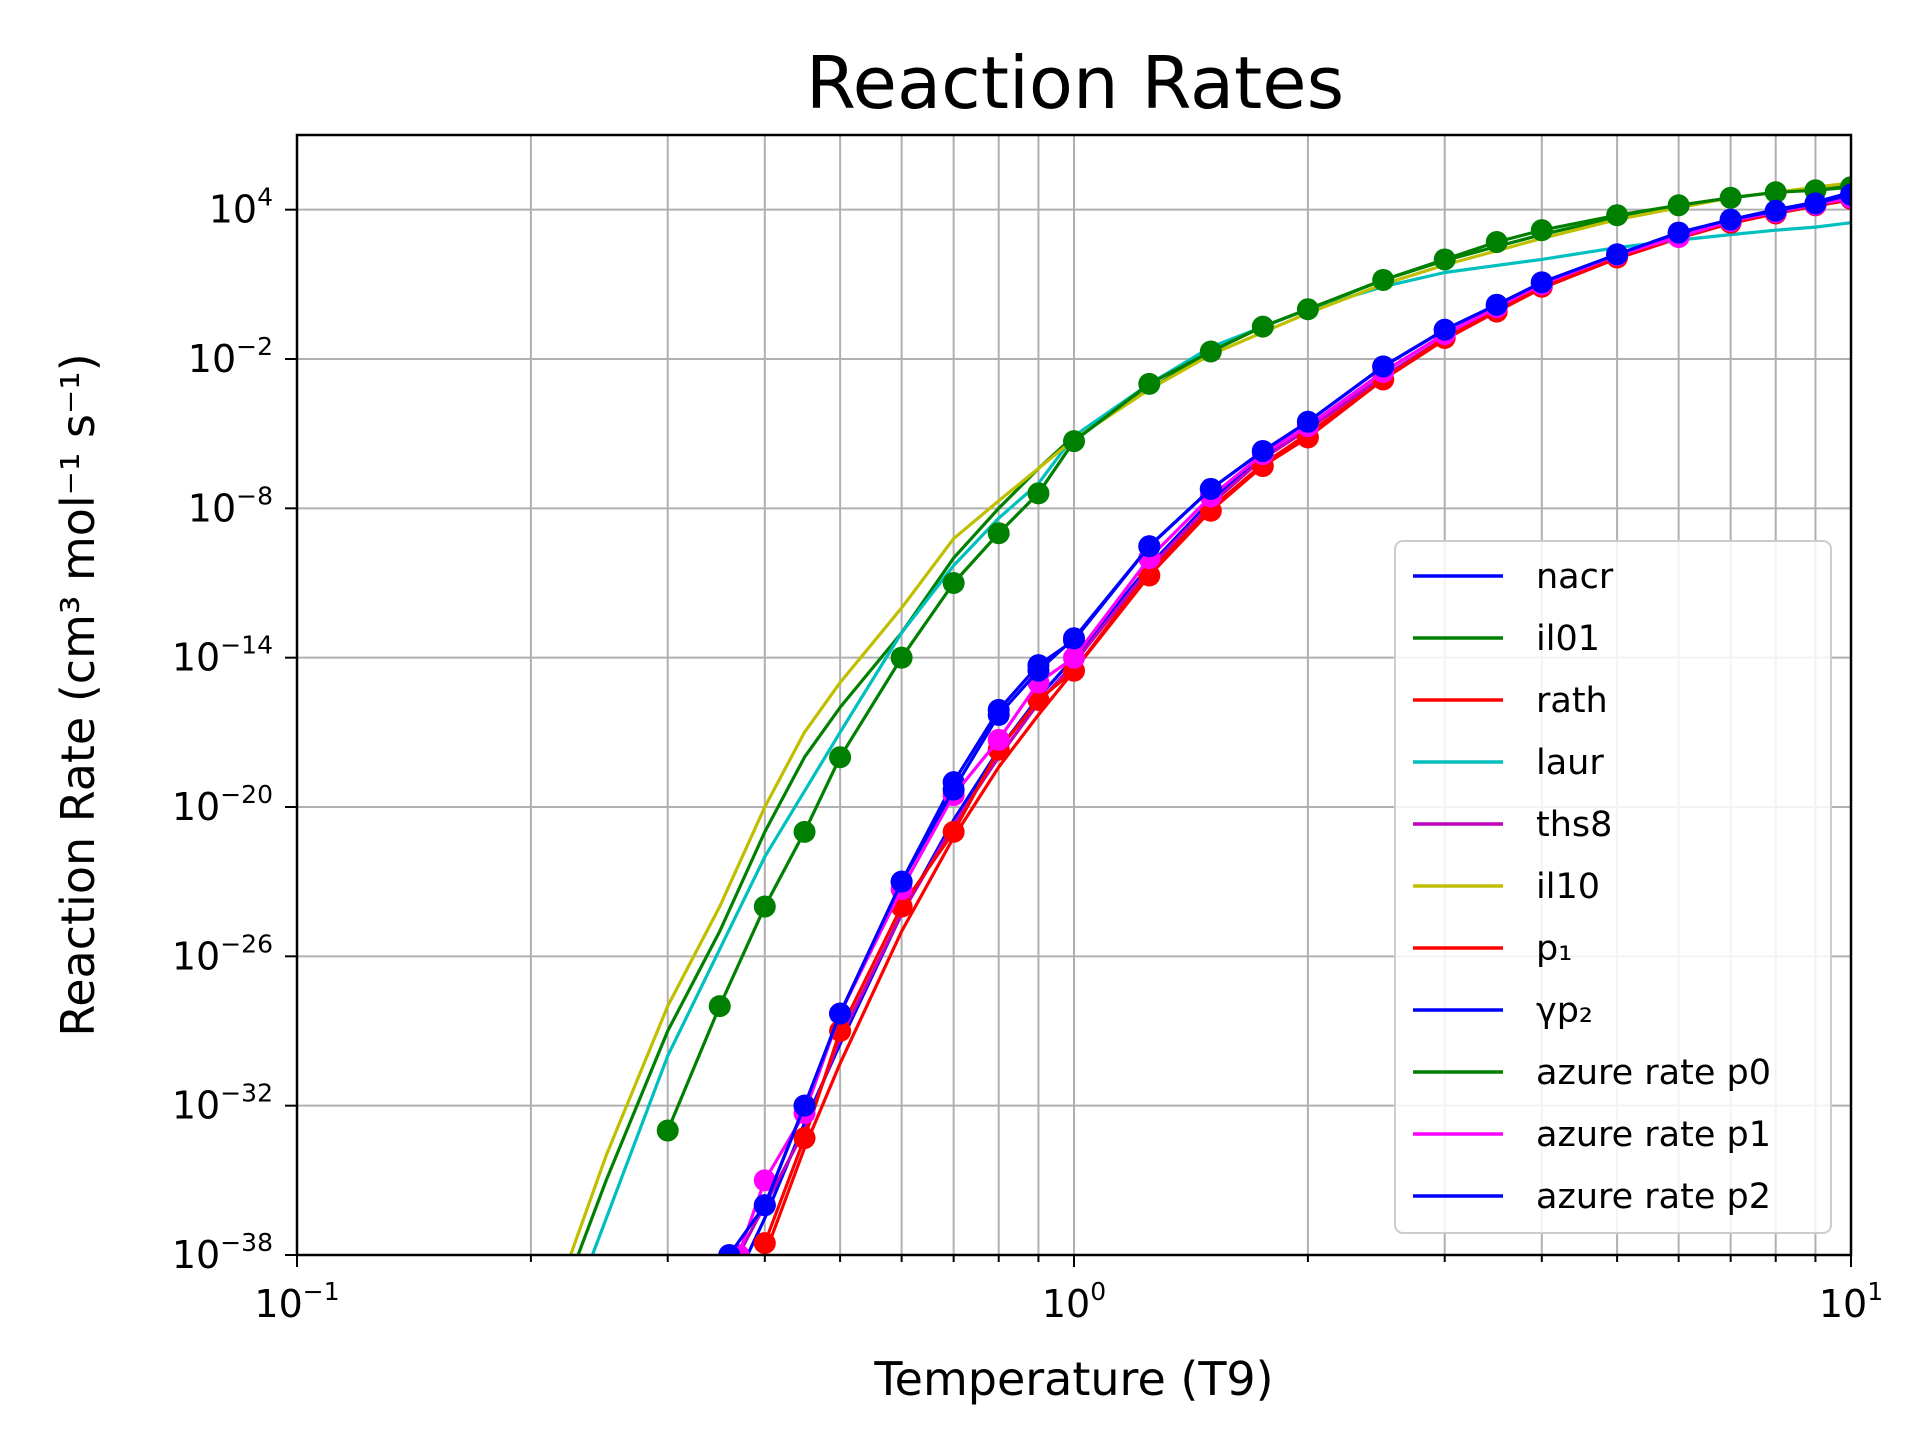  Describe the element at coordinates (1508, 763) in the screenshot. I see `legend-entry: laur` at that location.